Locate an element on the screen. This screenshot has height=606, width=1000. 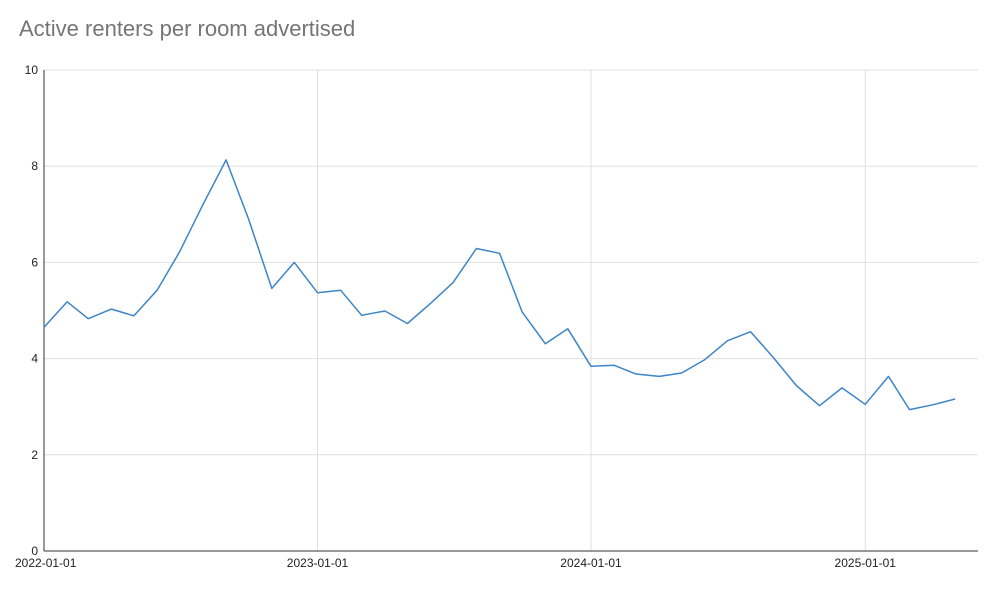
chart-title: Active renters per room advertised is located at coordinates (187, 28).